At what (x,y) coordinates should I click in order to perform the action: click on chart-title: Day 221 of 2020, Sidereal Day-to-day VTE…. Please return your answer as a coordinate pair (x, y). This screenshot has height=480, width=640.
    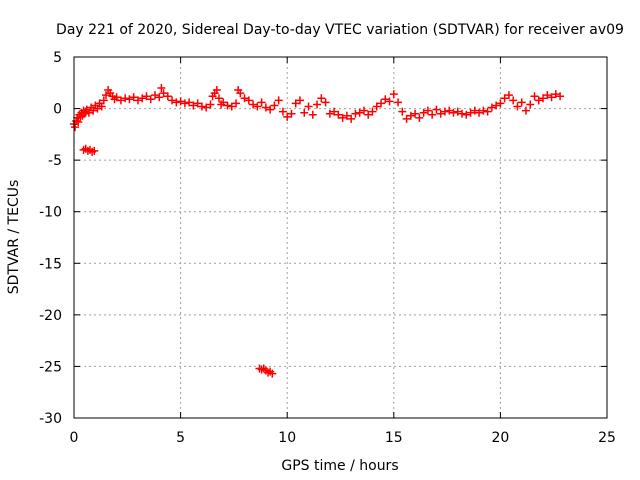
    Looking at the image, I should click on (340, 30).